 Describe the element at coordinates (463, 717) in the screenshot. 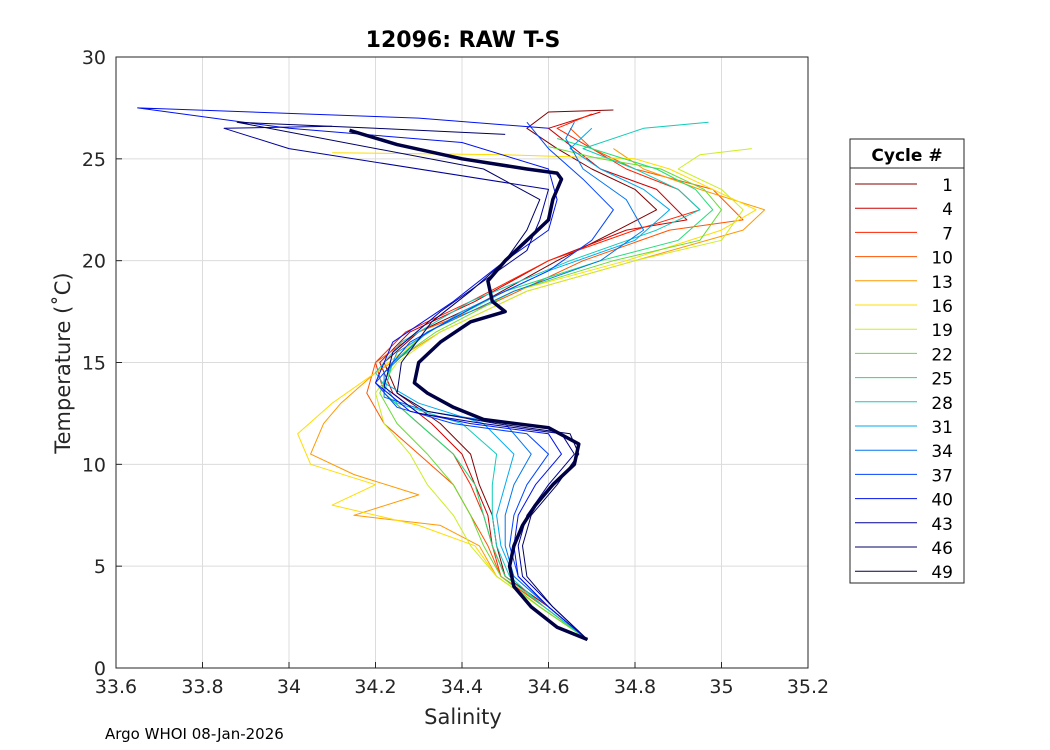

I see `x-axis-label: Salinity` at that location.